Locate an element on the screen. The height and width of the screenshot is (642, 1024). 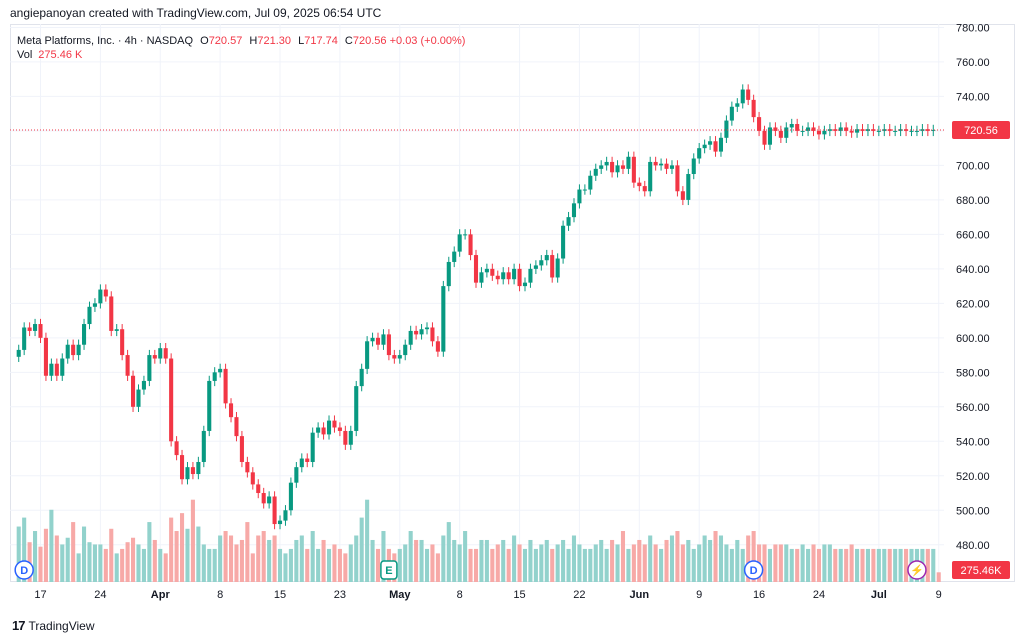
time-tick-label: 23 is located at coordinates (340, 595).